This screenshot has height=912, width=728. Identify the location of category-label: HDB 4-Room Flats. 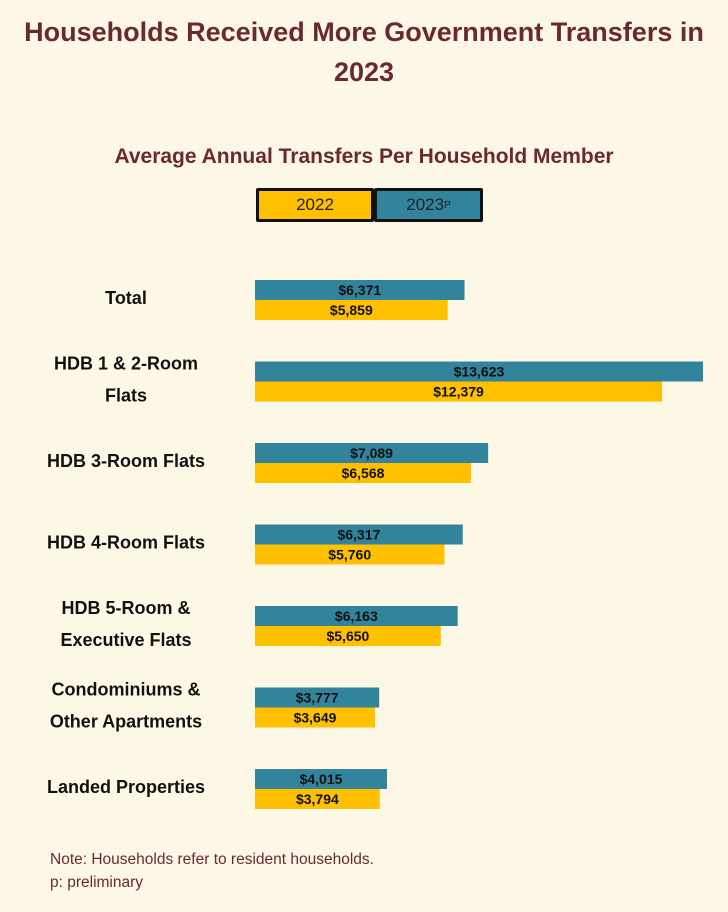
(126, 543).